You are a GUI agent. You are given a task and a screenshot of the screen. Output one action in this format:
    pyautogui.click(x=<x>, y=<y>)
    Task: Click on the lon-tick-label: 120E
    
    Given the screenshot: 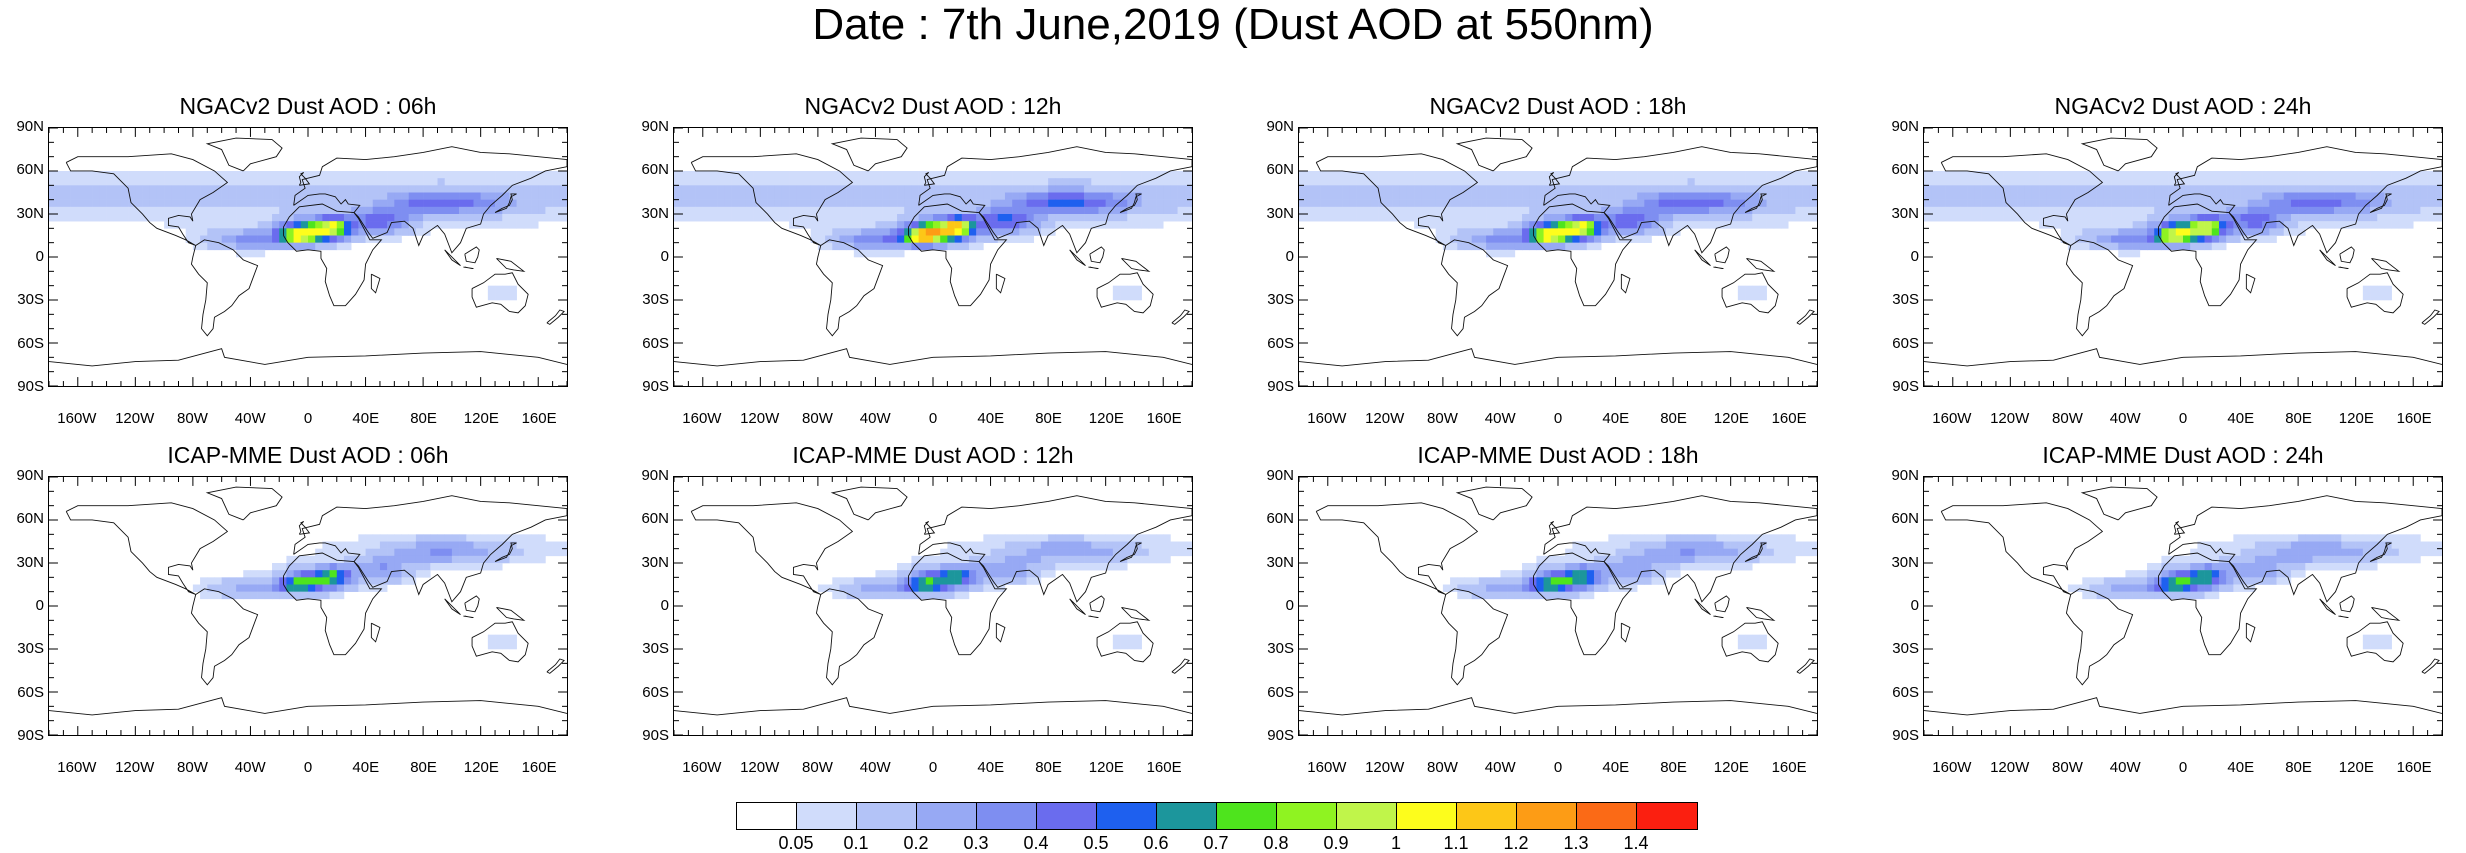 What is the action you would take?
    pyautogui.click(x=1106, y=418)
    